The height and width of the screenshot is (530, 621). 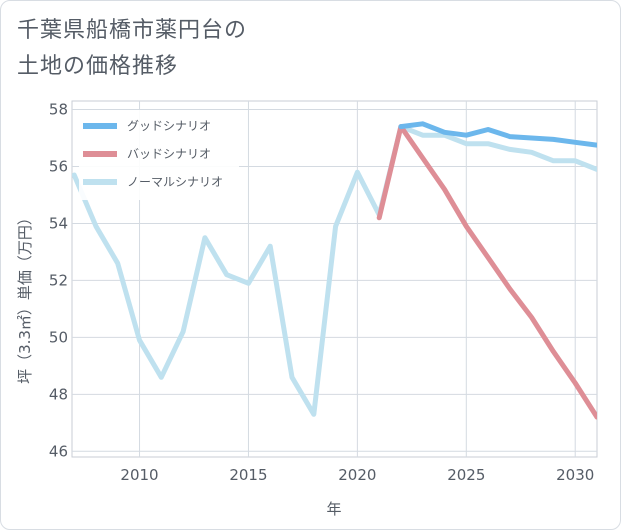 What do you see at coordinates (132, 30) in the screenshot?
I see `chart-title-line-1: 千葉県船橋市薬円台の` at bounding box center [132, 30].